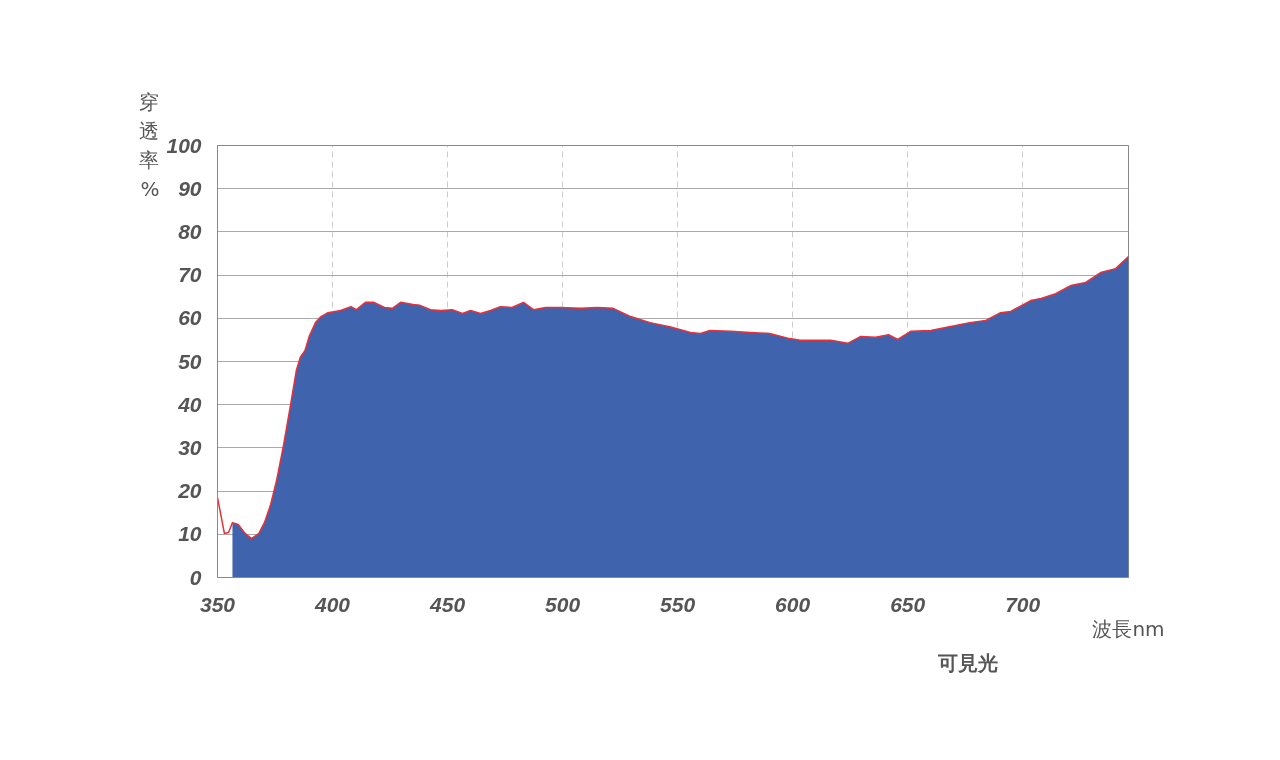 The height and width of the screenshot is (760, 1280). I want to click on x-tick-label: 500, so click(563, 604).